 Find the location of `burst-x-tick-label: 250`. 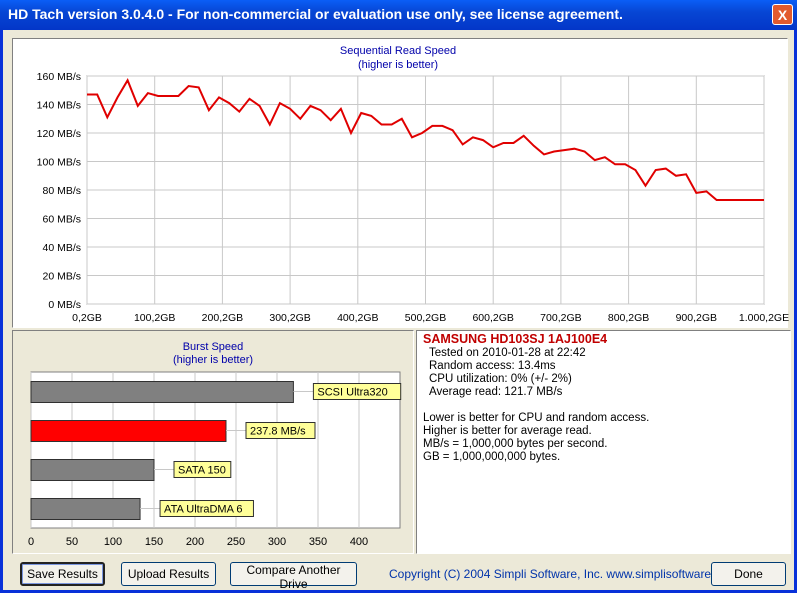

burst-x-tick-label: 250 is located at coordinates (236, 542).